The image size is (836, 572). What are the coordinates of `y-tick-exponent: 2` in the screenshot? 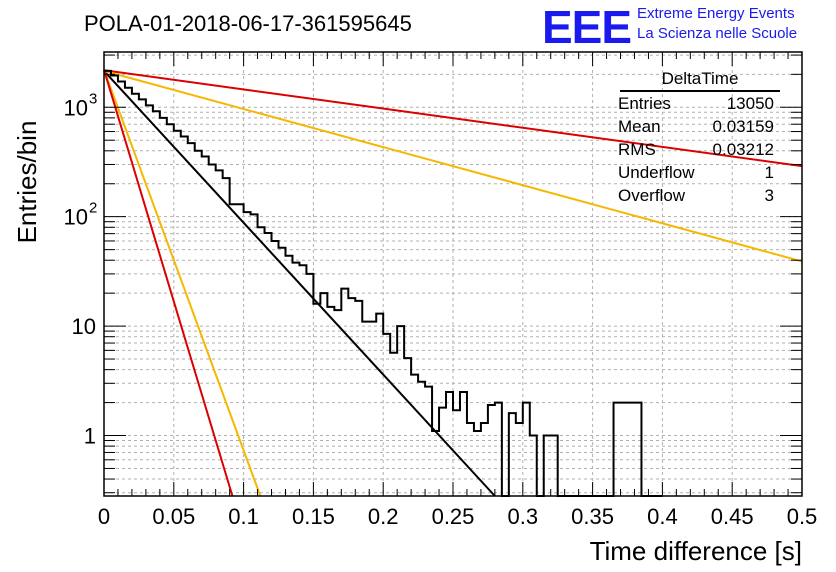 It's located at (93, 208).